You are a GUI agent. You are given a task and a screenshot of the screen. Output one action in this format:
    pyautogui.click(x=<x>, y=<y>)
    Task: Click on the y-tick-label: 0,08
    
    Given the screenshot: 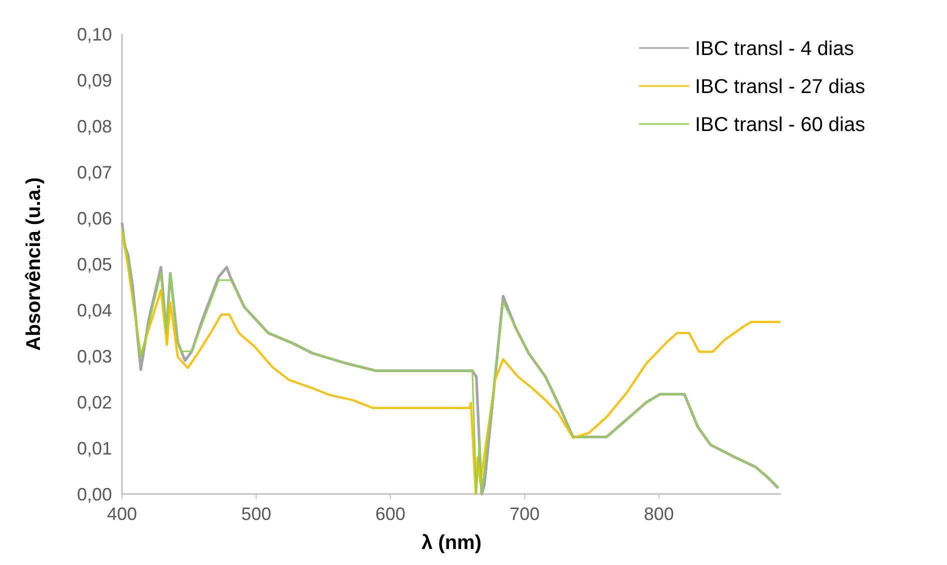 What is the action you would take?
    pyautogui.click(x=94, y=126)
    